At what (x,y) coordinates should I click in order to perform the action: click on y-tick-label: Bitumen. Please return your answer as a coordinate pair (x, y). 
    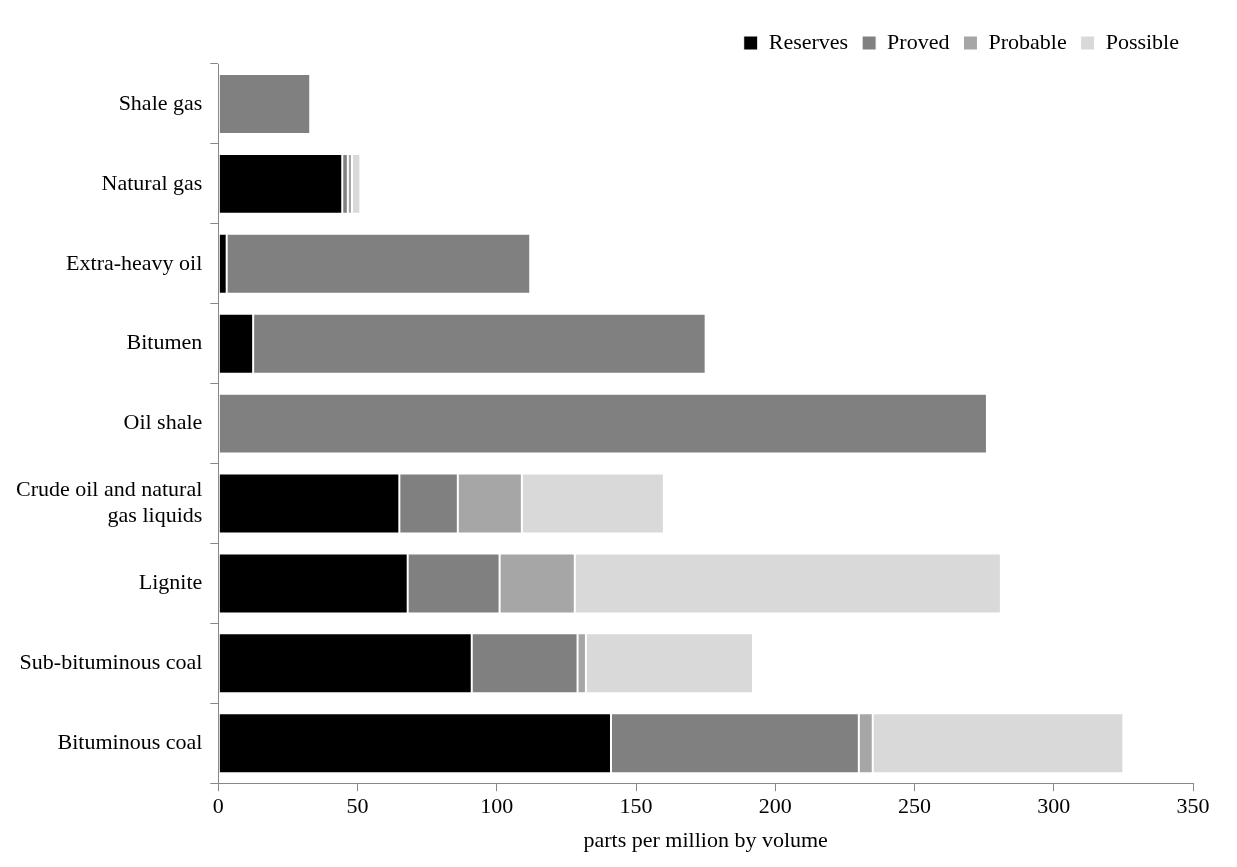
    Looking at the image, I should click on (164, 342).